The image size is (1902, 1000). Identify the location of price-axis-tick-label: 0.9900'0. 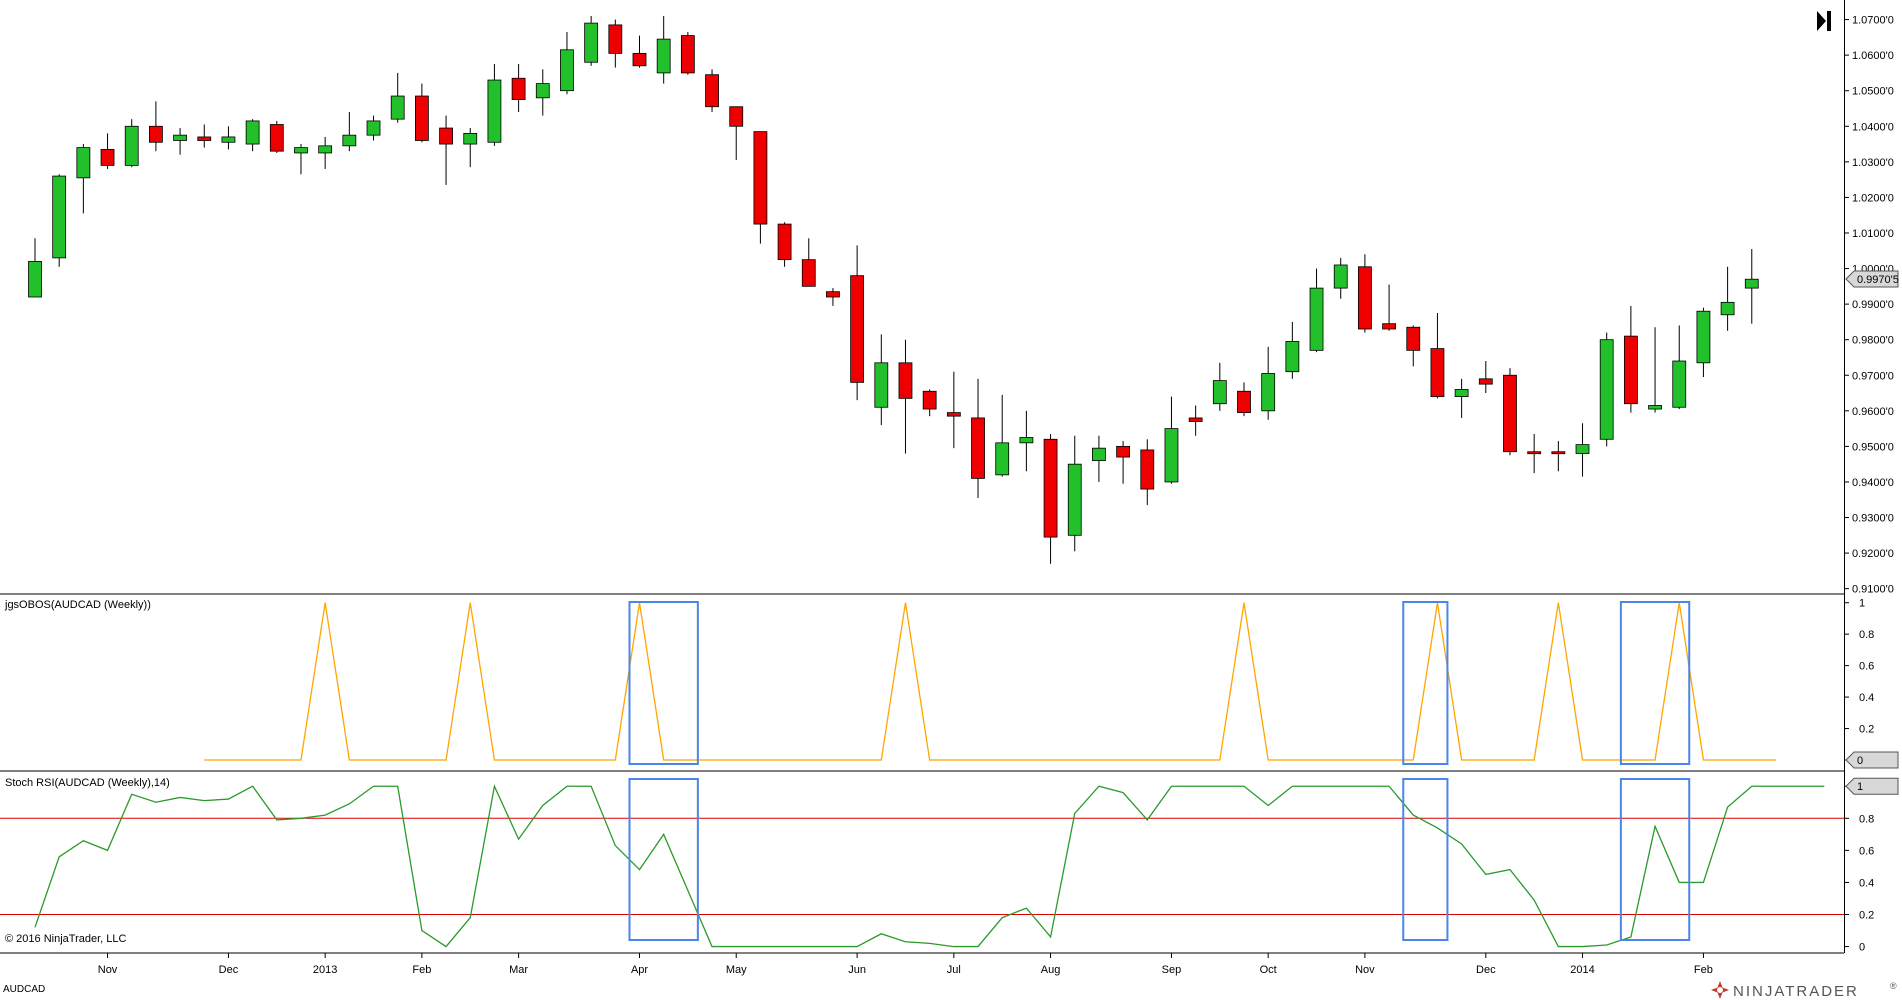
(1873, 305).